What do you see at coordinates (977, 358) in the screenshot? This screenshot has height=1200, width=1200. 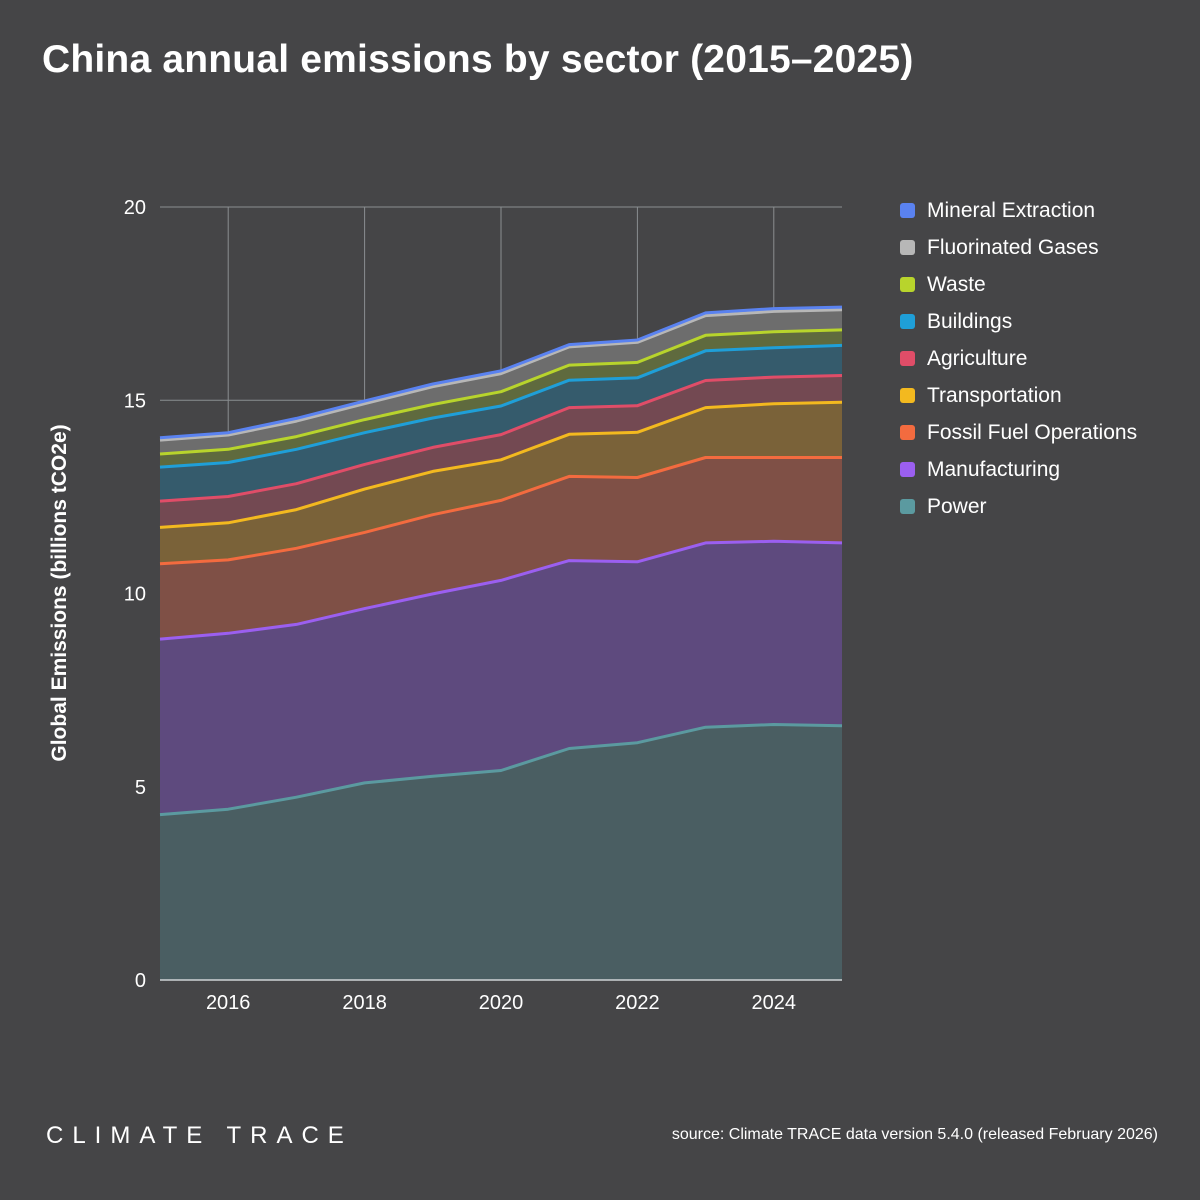 I see `legend-label: Agriculture` at bounding box center [977, 358].